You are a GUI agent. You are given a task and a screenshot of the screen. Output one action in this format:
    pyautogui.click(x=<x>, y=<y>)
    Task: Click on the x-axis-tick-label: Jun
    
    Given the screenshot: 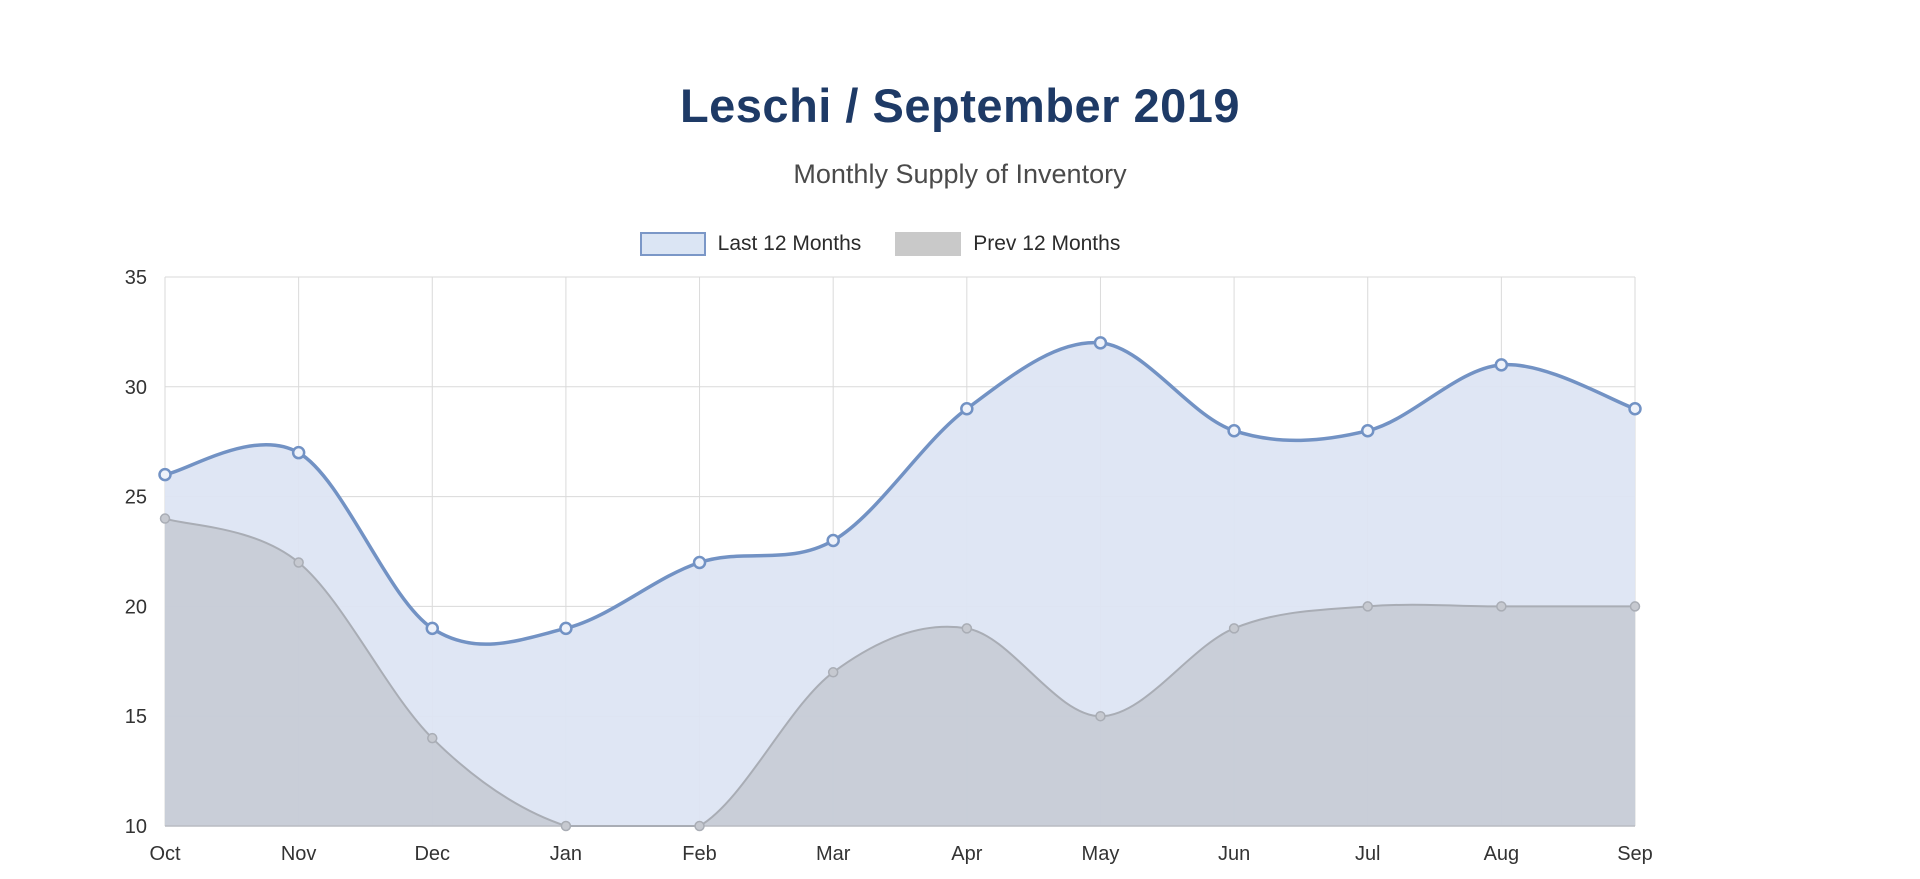 What is the action you would take?
    pyautogui.click(x=1234, y=854)
    